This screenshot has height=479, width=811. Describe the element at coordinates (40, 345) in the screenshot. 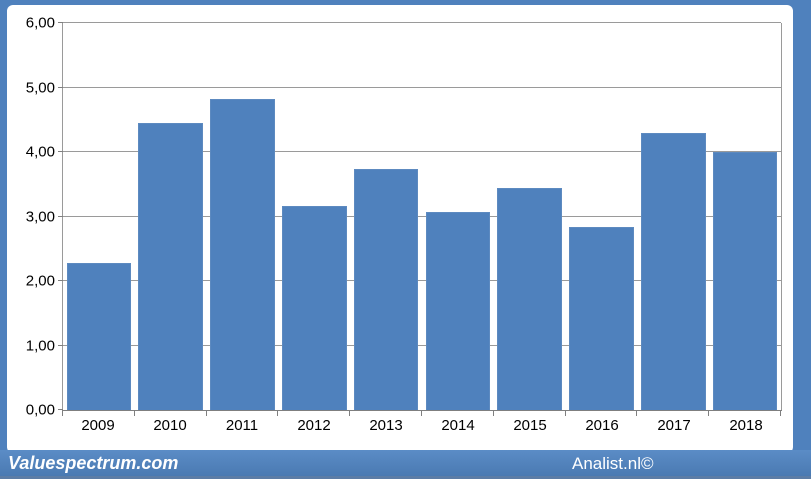

I see `y-tick-label: 1,00` at that location.